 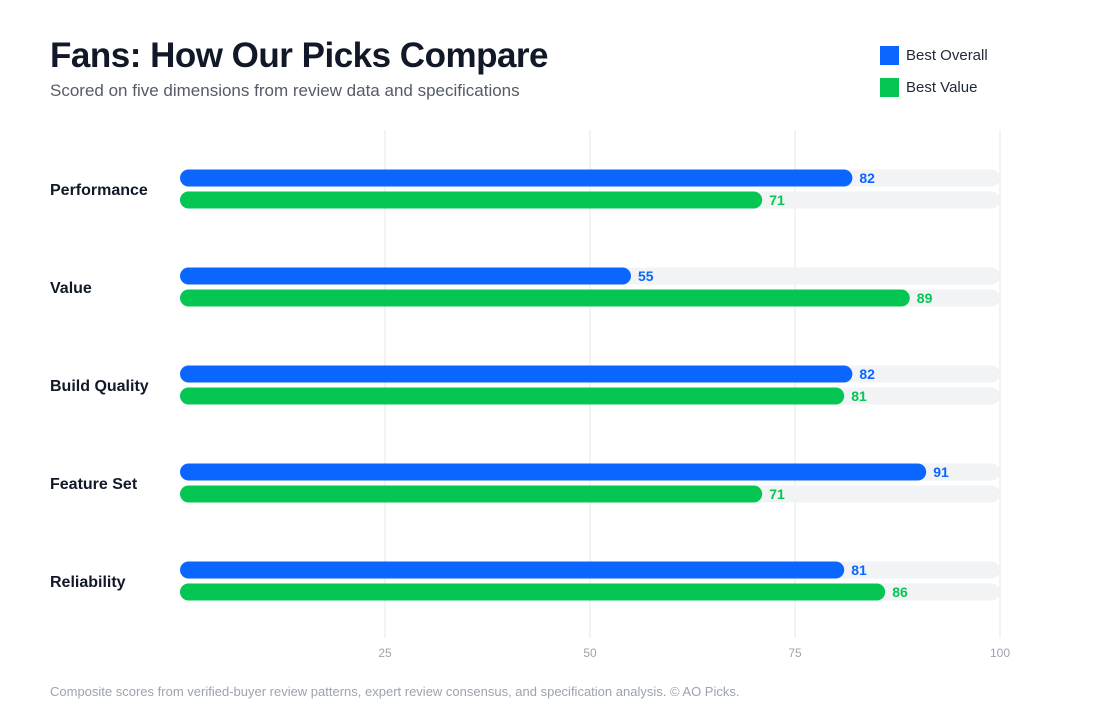 What do you see at coordinates (385, 653) in the screenshot?
I see `x-tick-label: 25` at bounding box center [385, 653].